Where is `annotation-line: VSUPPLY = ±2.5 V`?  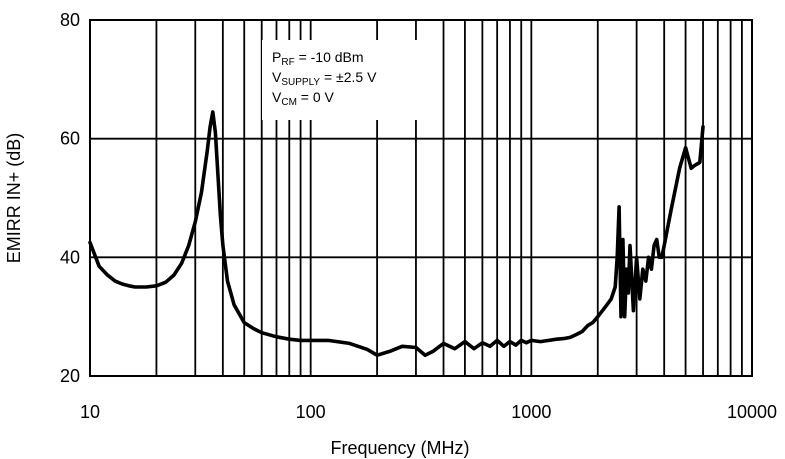 annotation-line: VSUPPLY = ±2.5 V is located at coordinates (324, 78).